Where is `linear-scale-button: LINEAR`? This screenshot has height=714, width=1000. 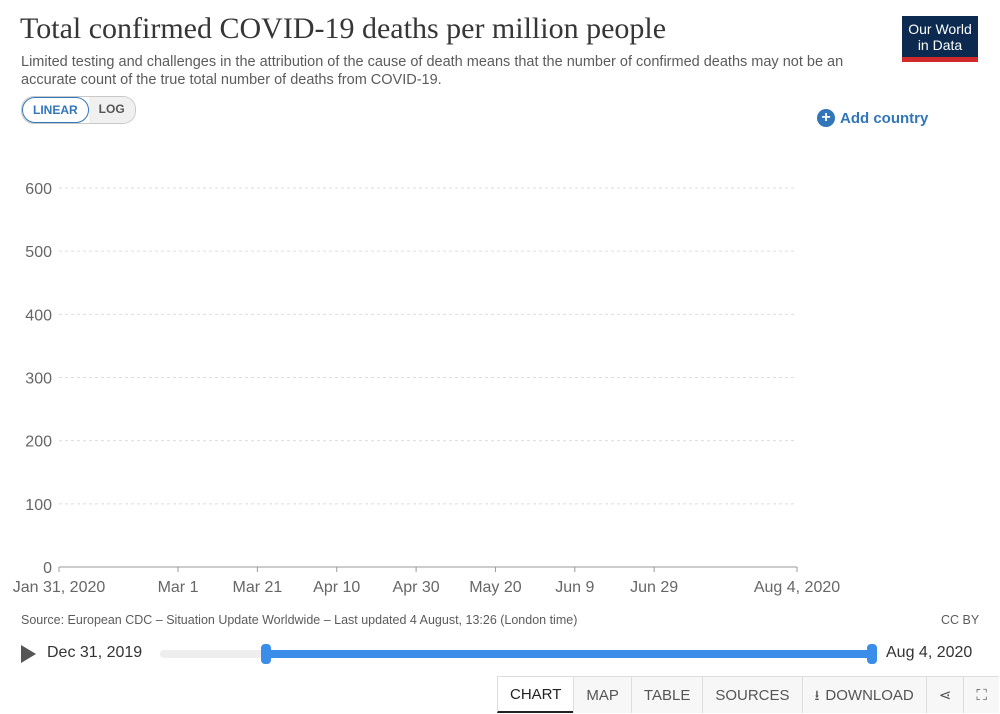 linear-scale-button: LINEAR is located at coordinates (55, 110).